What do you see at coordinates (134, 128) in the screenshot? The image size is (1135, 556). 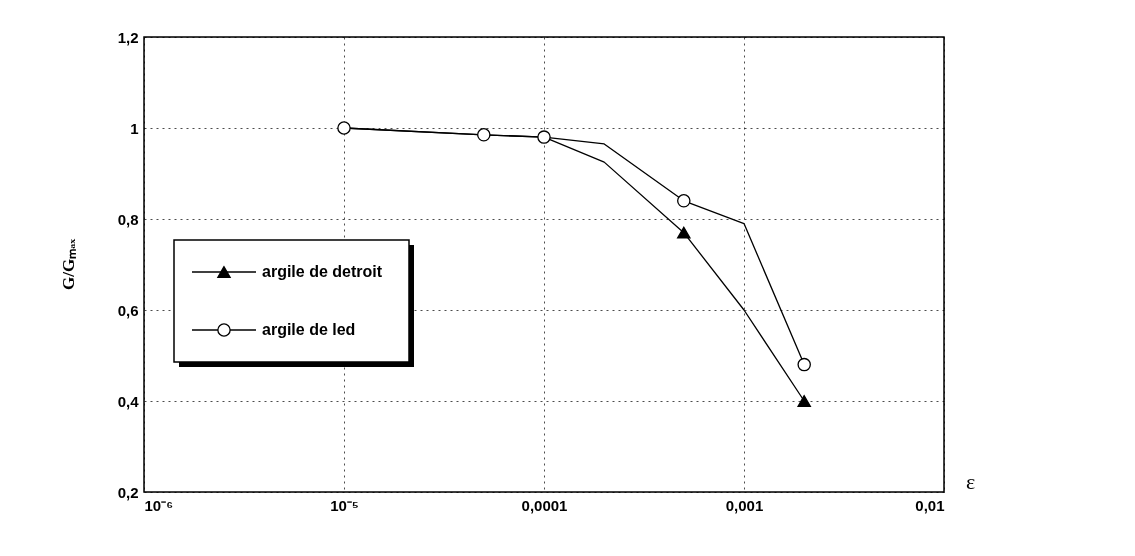 I see `y-tick-label: 1` at bounding box center [134, 128].